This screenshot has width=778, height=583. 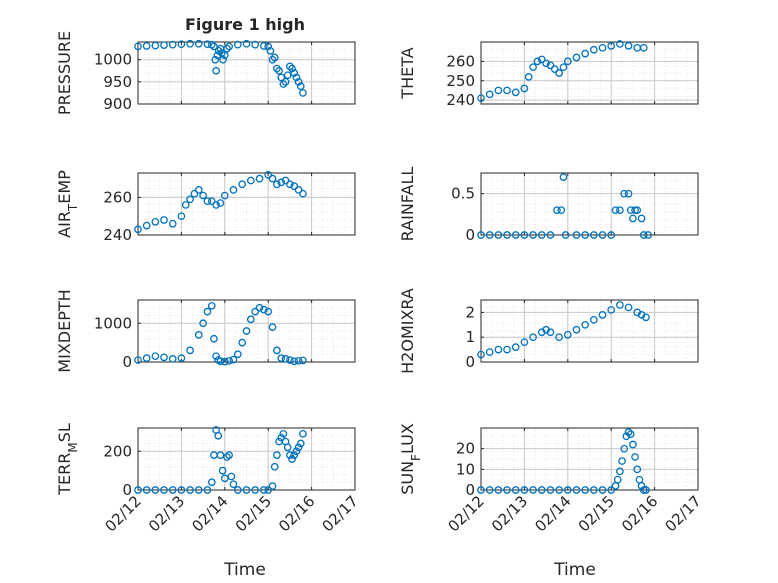 What do you see at coordinates (407, 204) in the screenshot?
I see `y-axis-label: RAINFALL` at bounding box center [407, 204].